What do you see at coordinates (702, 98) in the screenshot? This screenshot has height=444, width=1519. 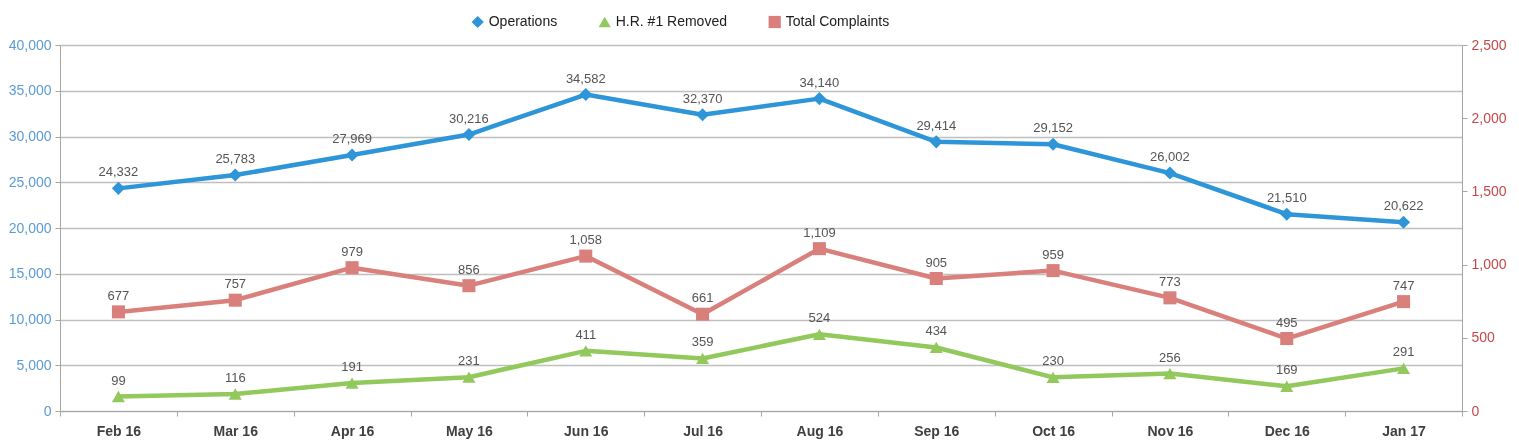 I see `data-label: 32,370` at bounding box center [702, 98].